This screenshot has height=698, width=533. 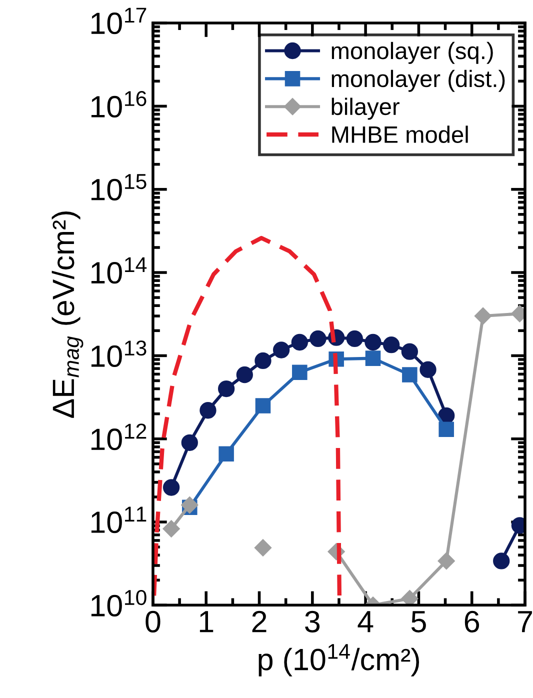 I want to click on x-tick-label: 4, so click(x=366, y=621).